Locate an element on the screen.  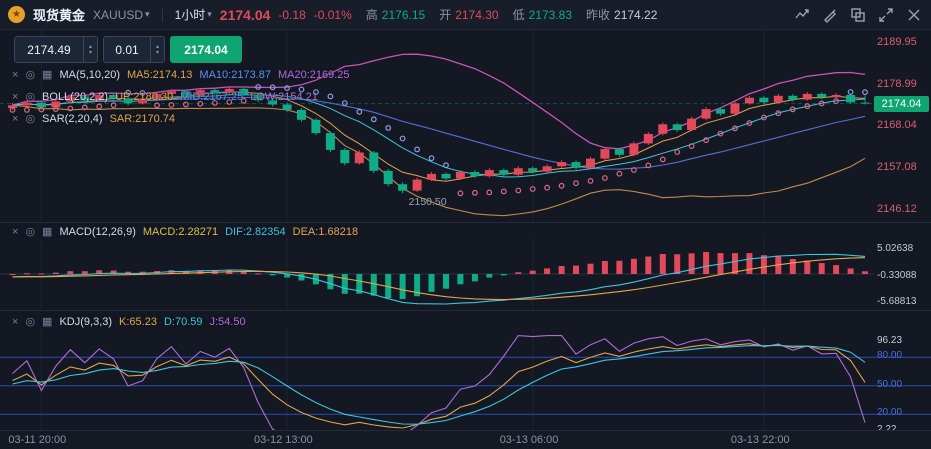
sell-price-value: 2174.49 is located at coordinates (49, 49).